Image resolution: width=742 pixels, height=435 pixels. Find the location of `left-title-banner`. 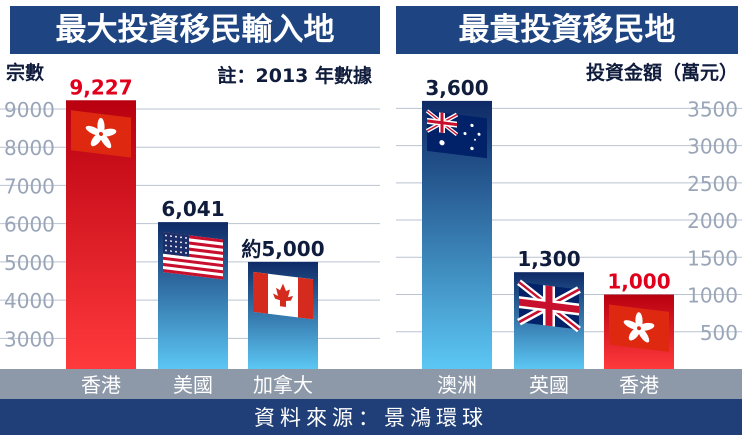

left-title-banner is located at coordinates (195, 30).